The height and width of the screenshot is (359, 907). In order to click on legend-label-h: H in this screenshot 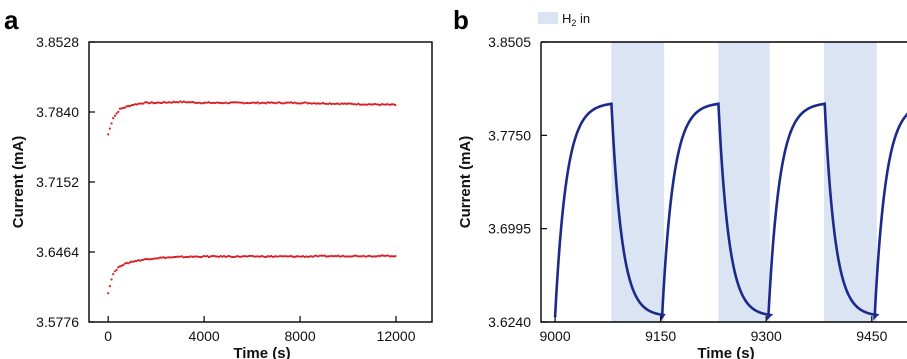, I will do `click(566, 18)`.